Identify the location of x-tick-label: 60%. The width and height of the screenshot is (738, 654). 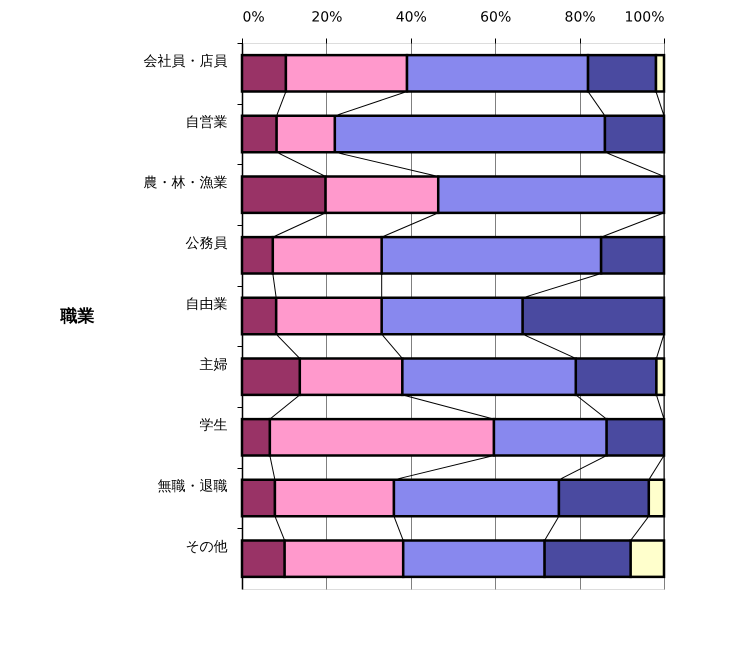
(496, 18).